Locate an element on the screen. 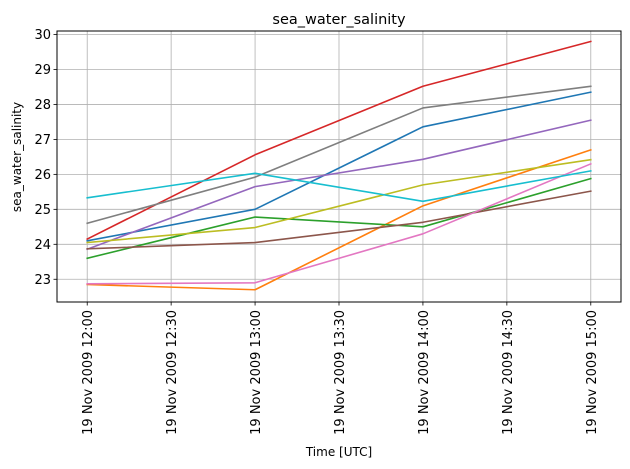  y-tick-label: 24 is located at coordinates (42, 245).